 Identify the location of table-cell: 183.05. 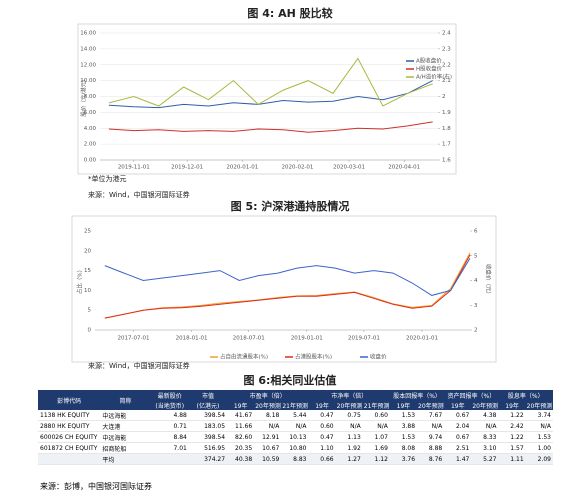
(208, 426).